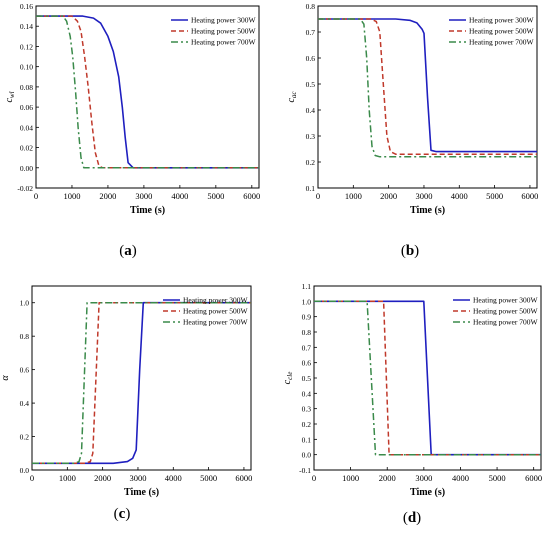 The width and height of the screenshot is (550, 544). Describe the element at coordinates (410, 251) in the screenshot. I see `panel-label: (b)` at that location.